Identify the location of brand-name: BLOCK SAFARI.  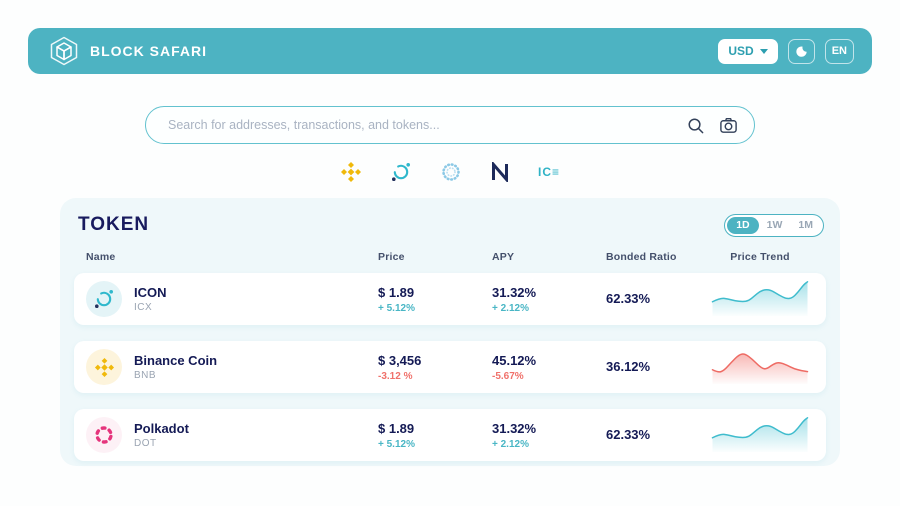
(148, 51).